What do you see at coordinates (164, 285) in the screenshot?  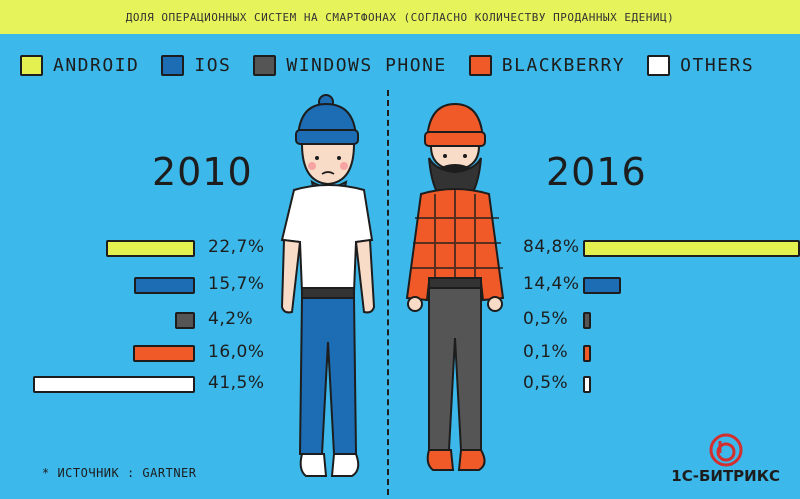 I see `bar-2010-ios` at bounding box center [164, 285].